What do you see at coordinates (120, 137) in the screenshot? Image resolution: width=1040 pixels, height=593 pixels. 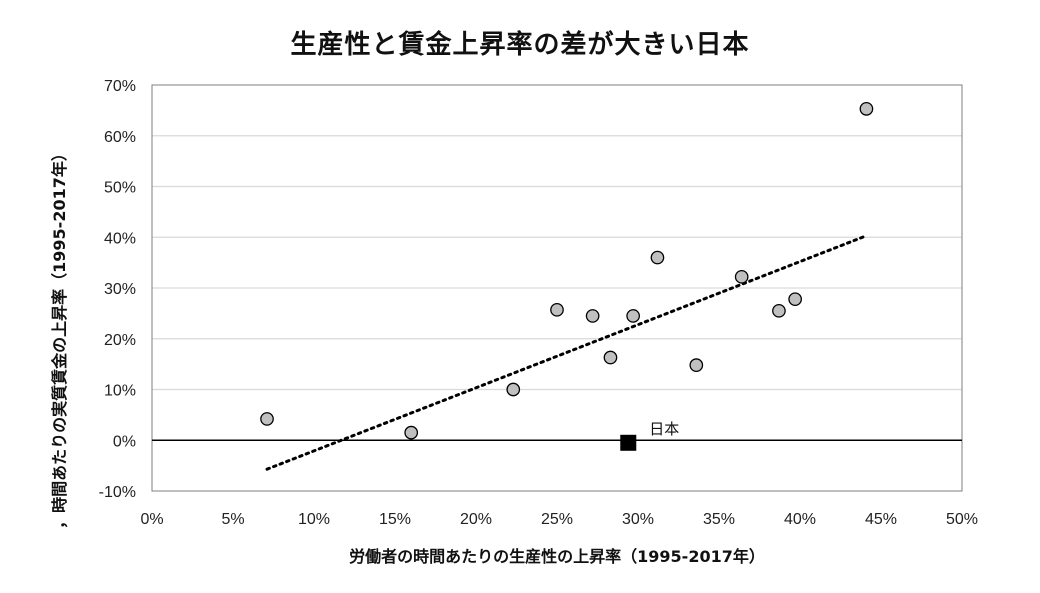 I see `y-tick-label: 60%` at bounding box center [120, 137].